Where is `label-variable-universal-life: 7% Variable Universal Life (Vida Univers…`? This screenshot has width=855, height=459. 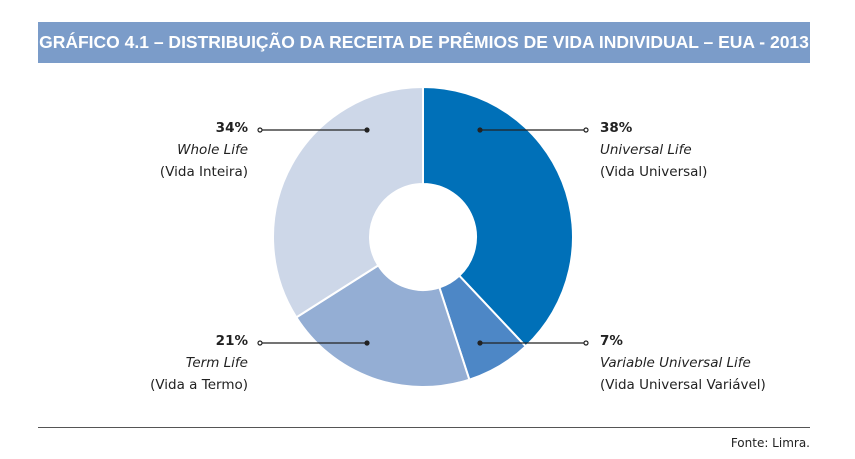 label-variable-universal-life: 7% Variable Universal Life (Vida Univers… is located at coordinates (683, 363).